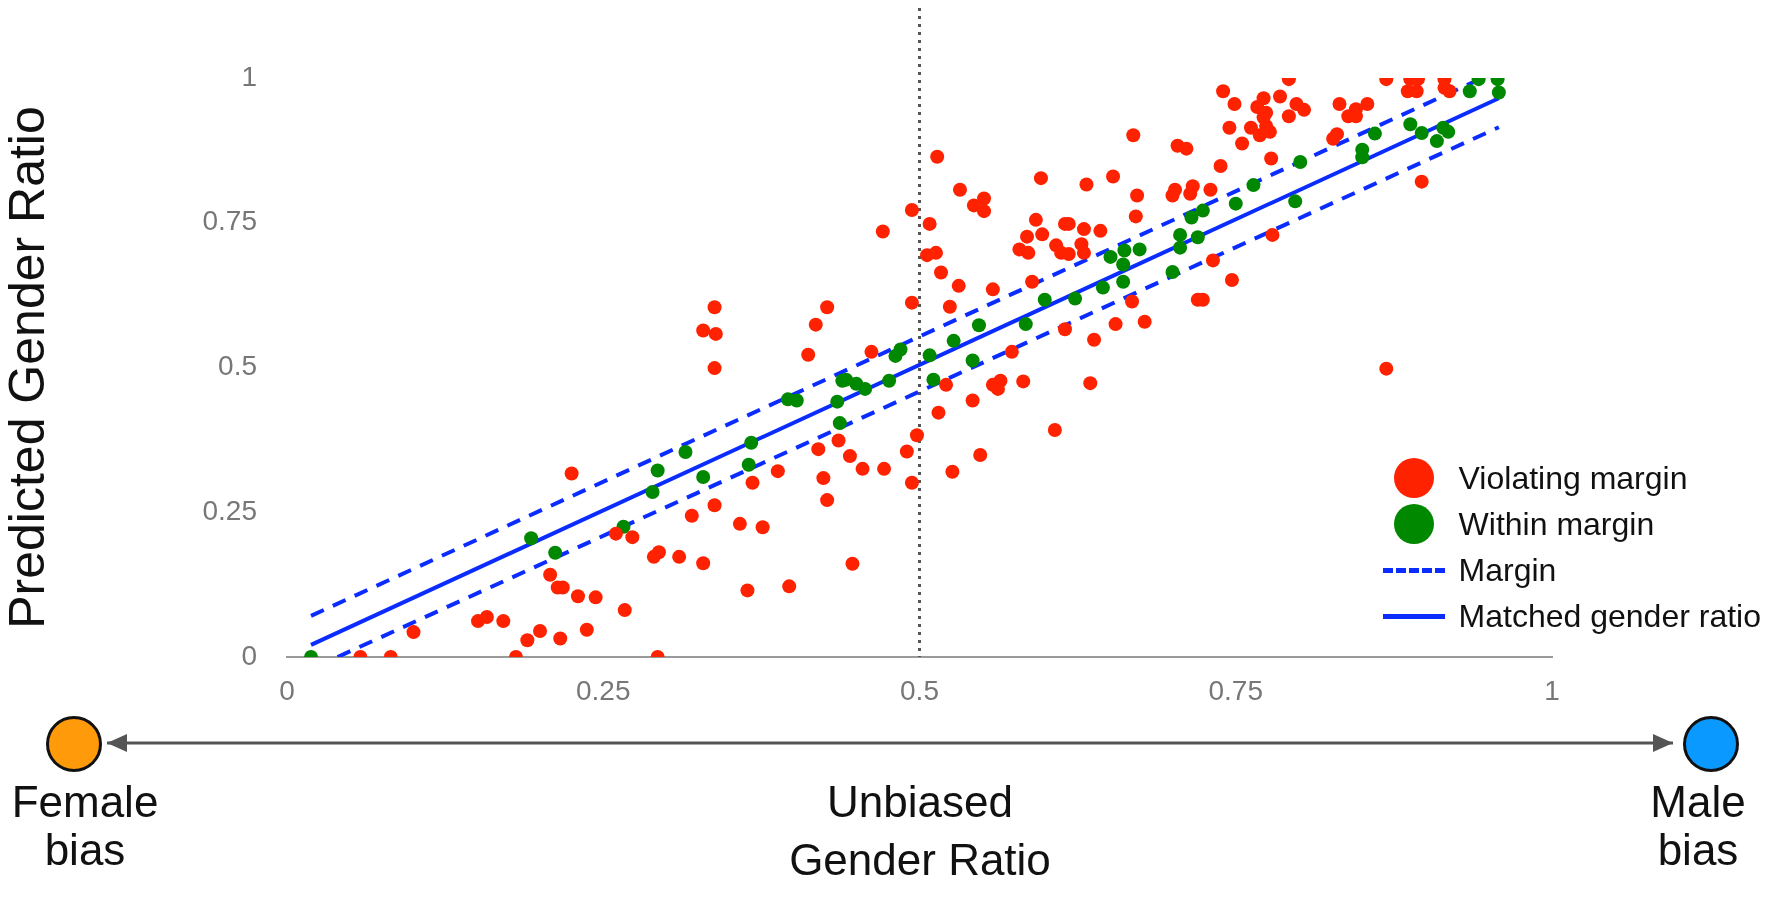  I want to click on y-tick-label: 0, so click(249, 655).